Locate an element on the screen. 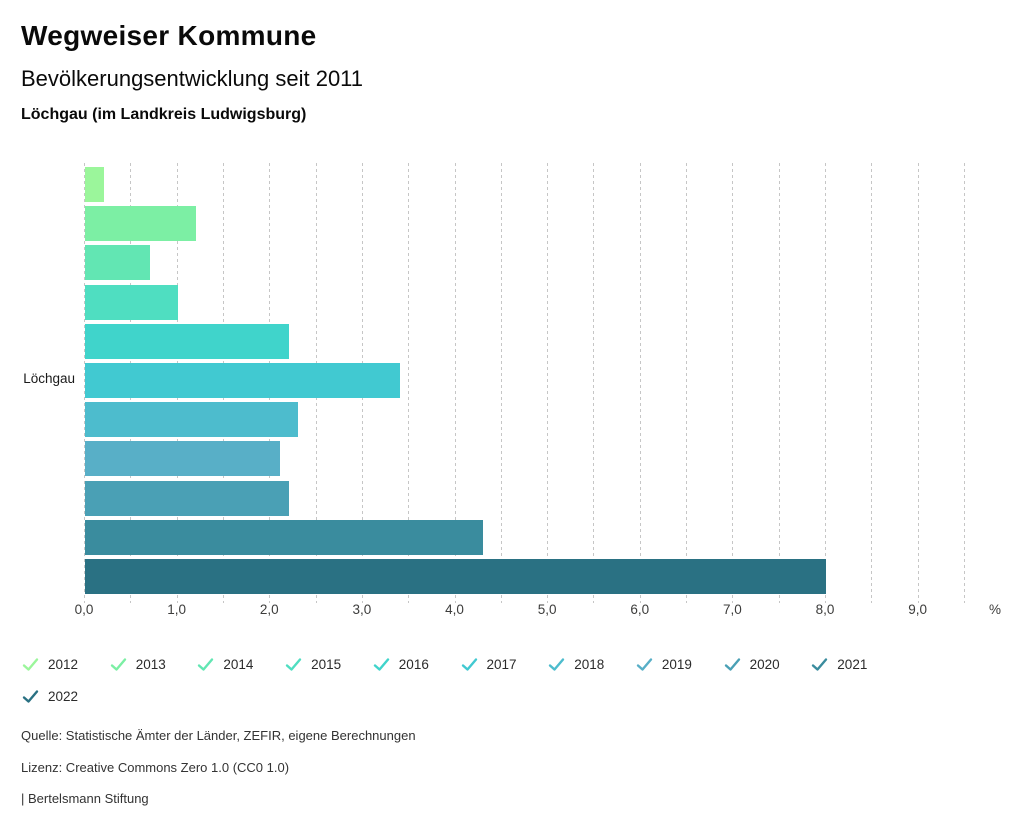  legend-year-label: 2019 is located at coordinates (676, 664).